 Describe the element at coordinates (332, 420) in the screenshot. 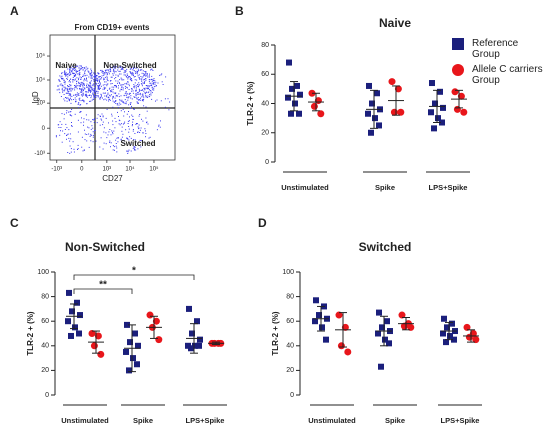

I see `x-tick-label: Unstimulated` at that location.